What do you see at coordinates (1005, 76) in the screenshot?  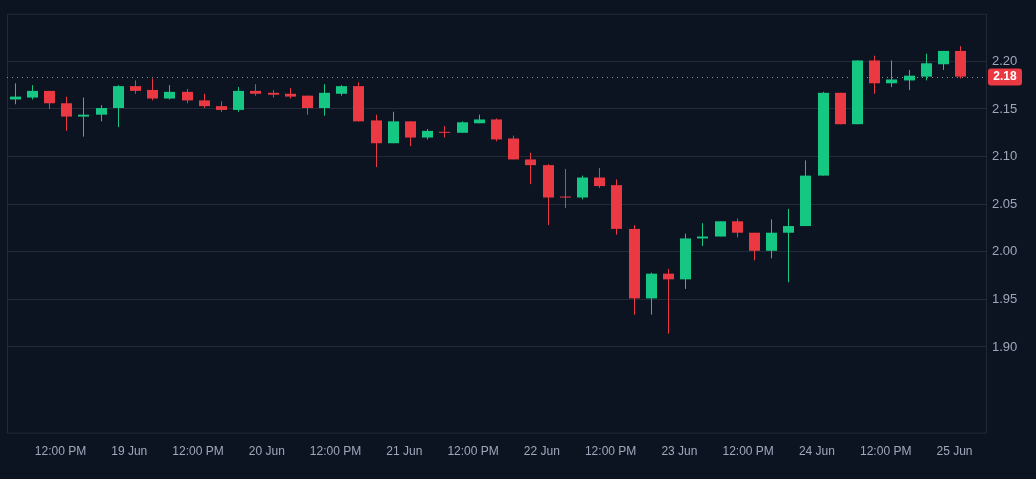 I see `ref-line-label: 2.18` at bounding box center [1005, 76].